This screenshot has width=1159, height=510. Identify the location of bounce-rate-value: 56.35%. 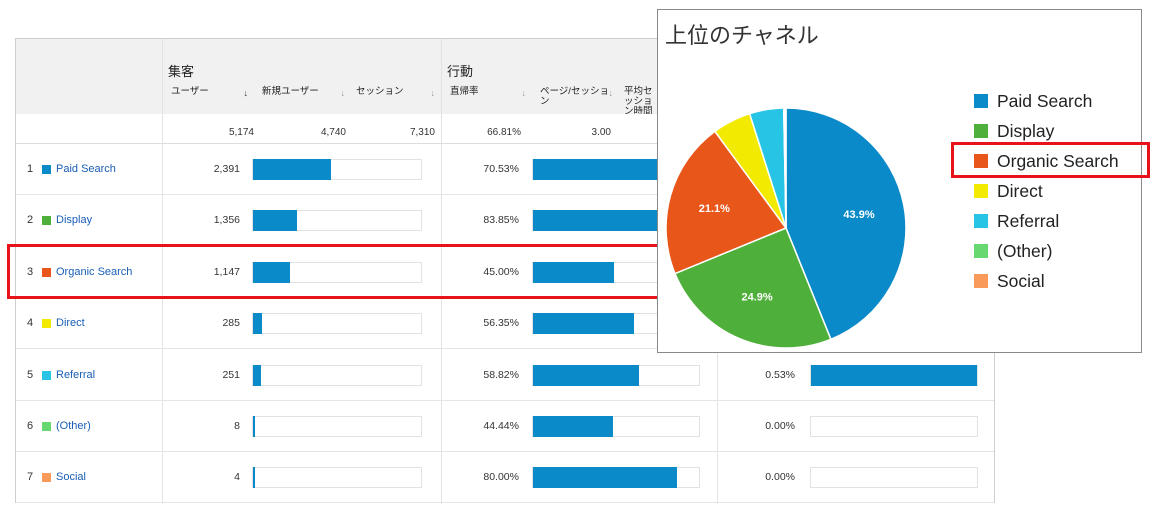
(501, 323).